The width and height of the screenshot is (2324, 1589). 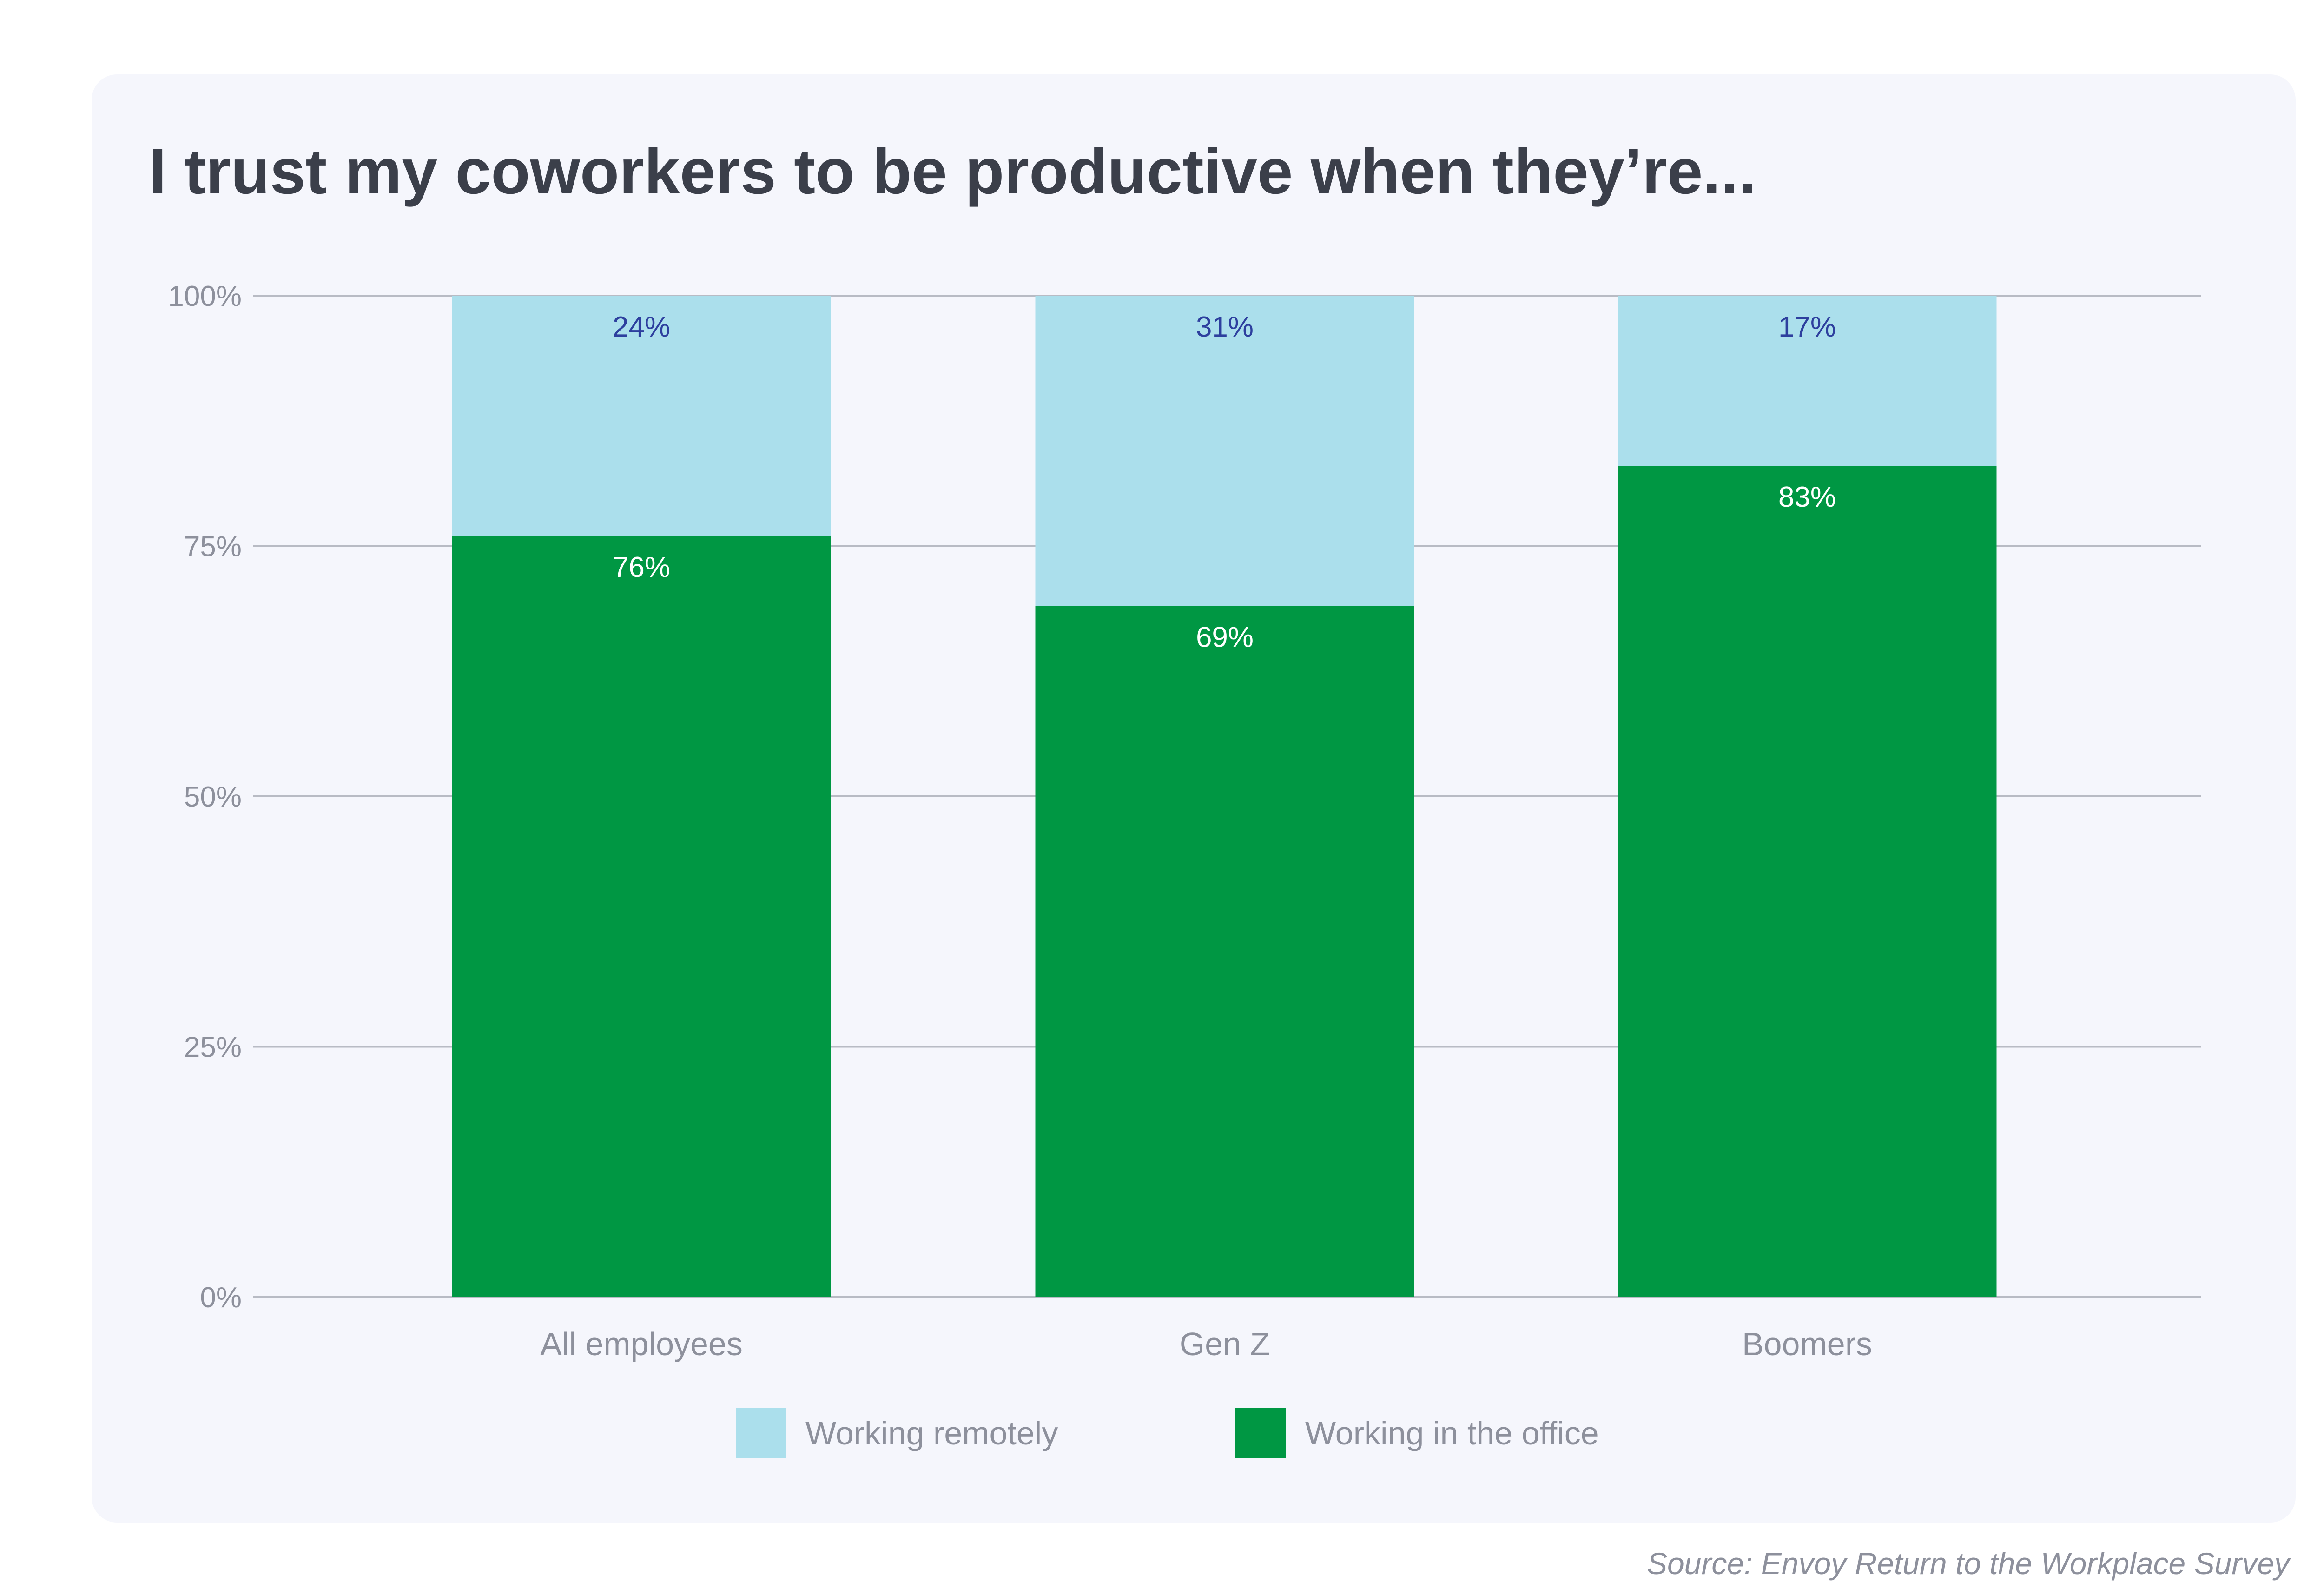 What do you see at coordinates (761, 1433) in the screenshot?
I see `legend-swatch-remote` at bounding box center [761, 1433].